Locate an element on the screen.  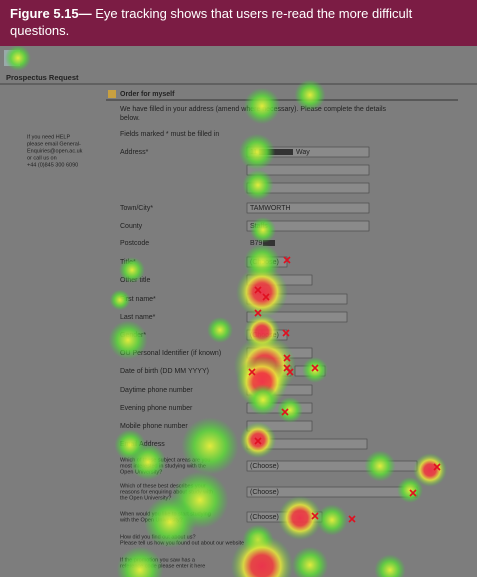
field-label: County is located at coordinates (131, 226).